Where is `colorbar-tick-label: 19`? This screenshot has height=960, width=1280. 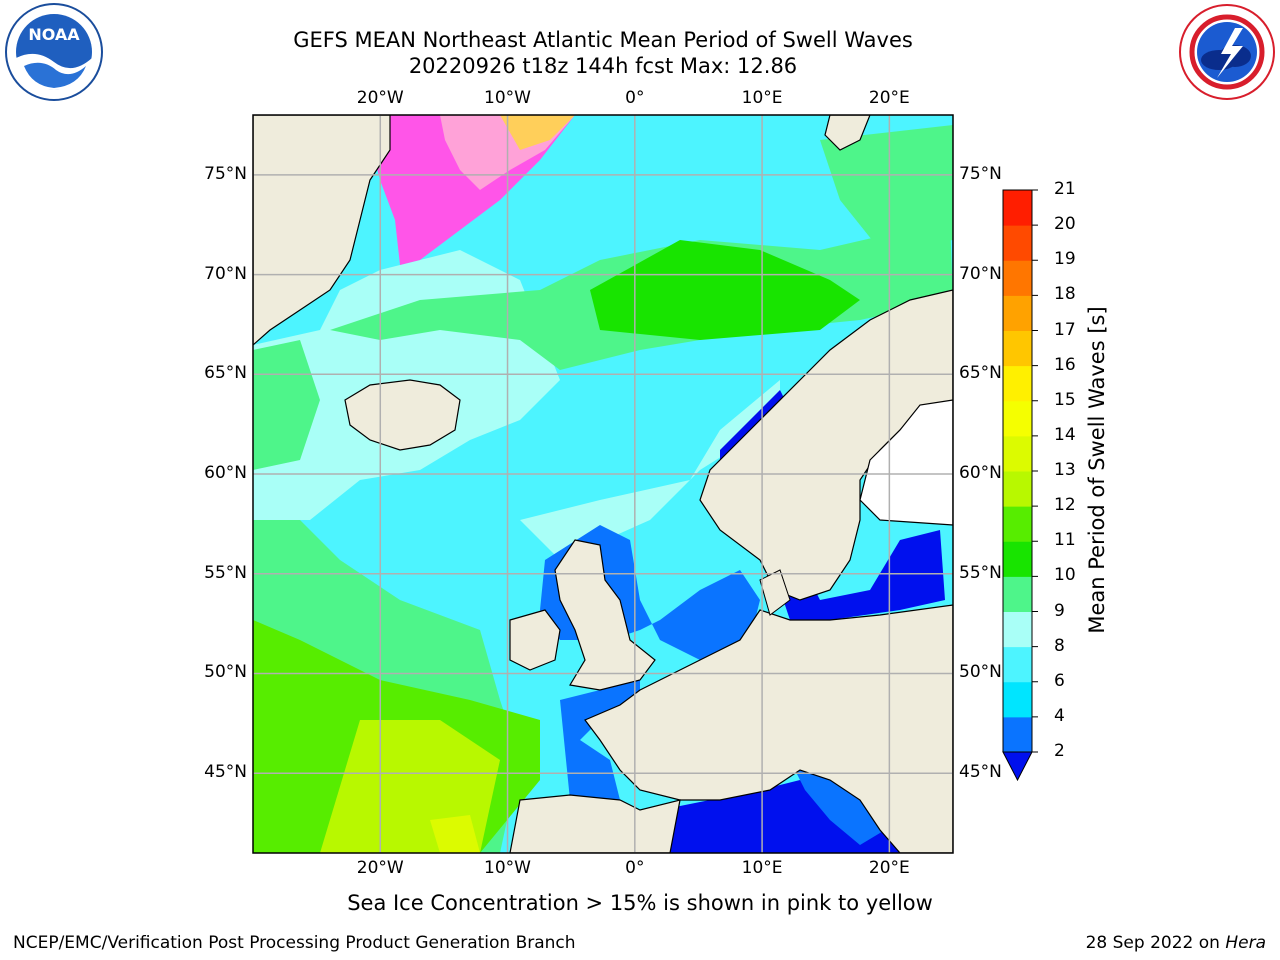
colorbar-tick-label: 19 is located at coordinates (1065, 259).